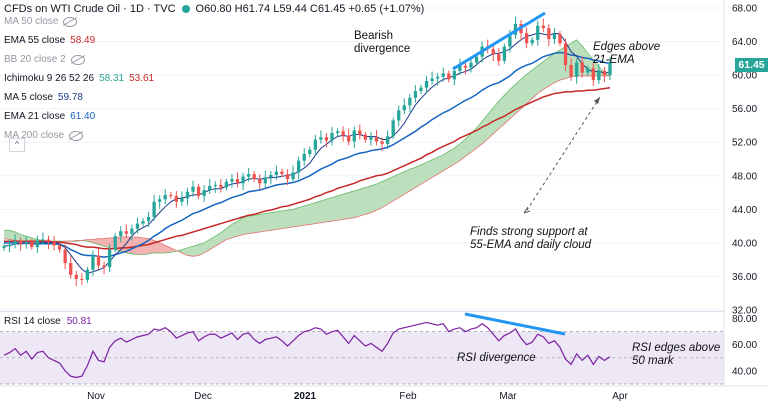 Image resolution: width=768 pixels, height=406 pixels. What do you see at coordinates (49, 78) in the screenshot?
I see `indicator-label: Ichimoku 9 26 52 26` at bounding box center [49, 78].